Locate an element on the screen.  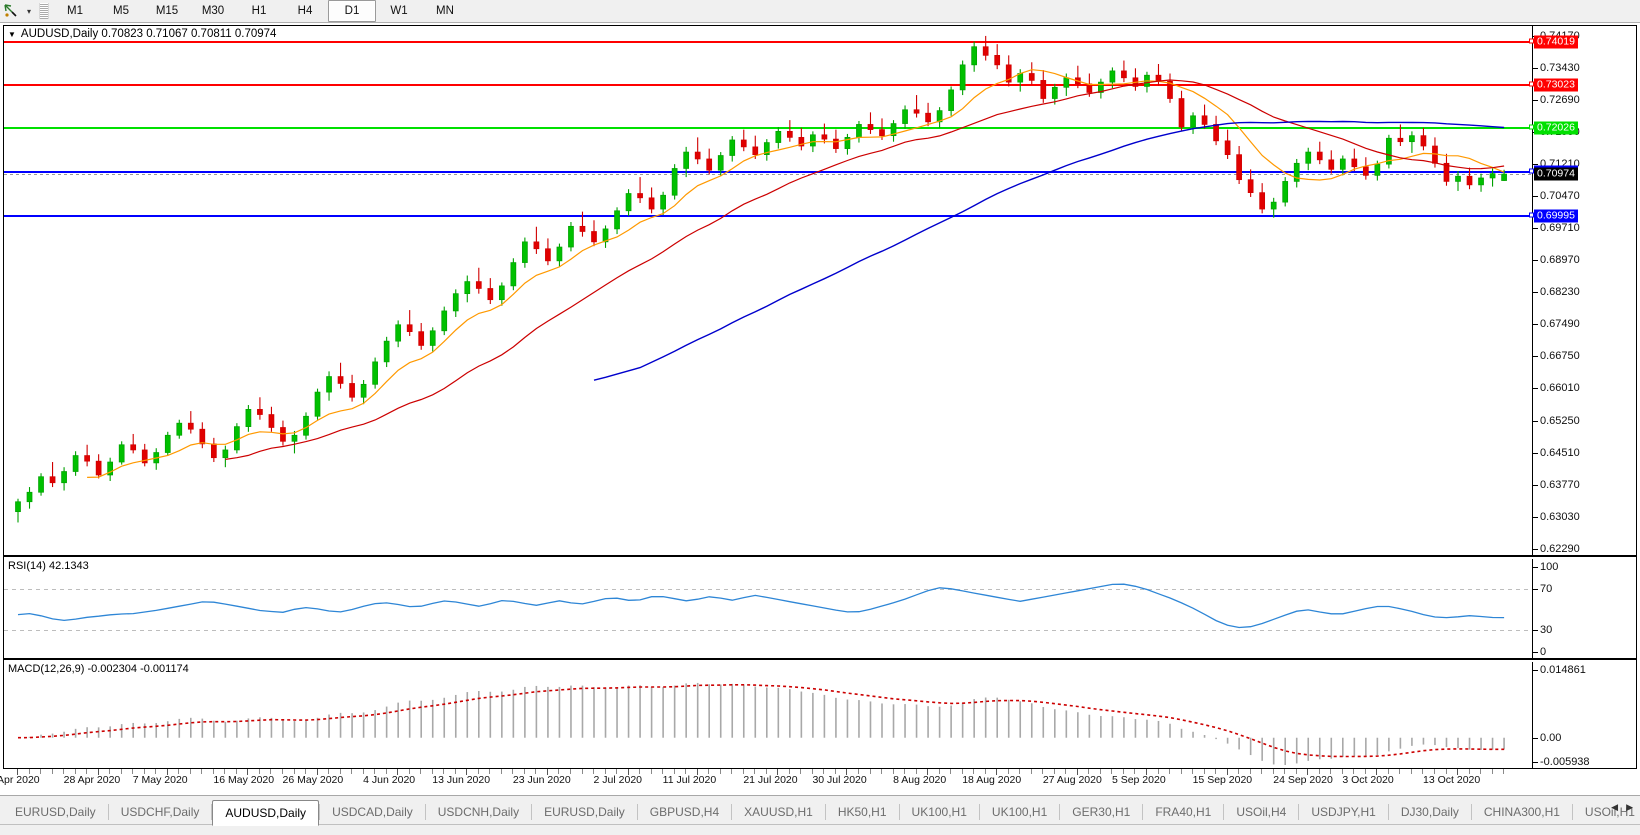
hline-0.71029 is located at coordinates (768, 171).